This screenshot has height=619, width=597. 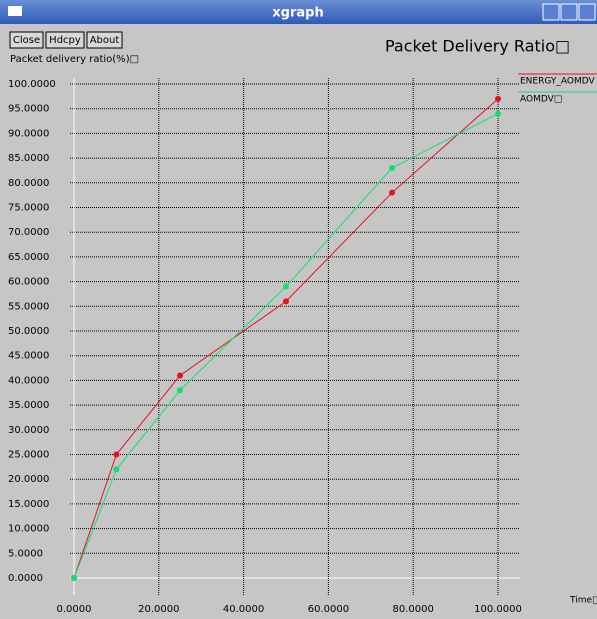 I want to click on x-tick-label: 20.0000, so click(x=158, y=609).